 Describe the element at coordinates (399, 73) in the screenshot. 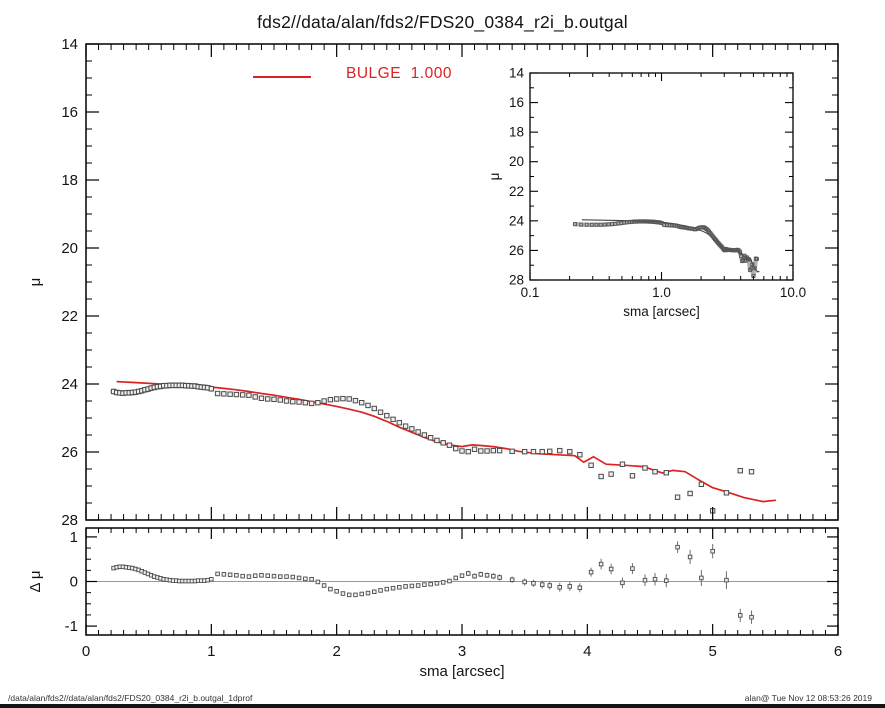

I see `legend-model-label: BULGE 1.000` at that location.